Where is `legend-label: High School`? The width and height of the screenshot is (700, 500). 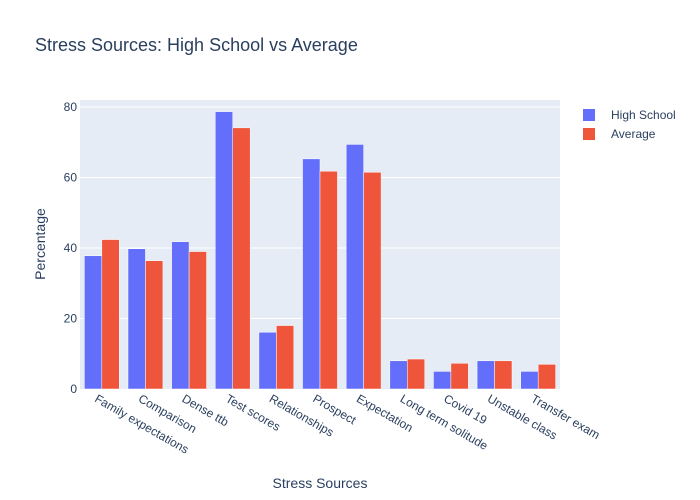
legend-label: High School is located at coordinates (643, 115).